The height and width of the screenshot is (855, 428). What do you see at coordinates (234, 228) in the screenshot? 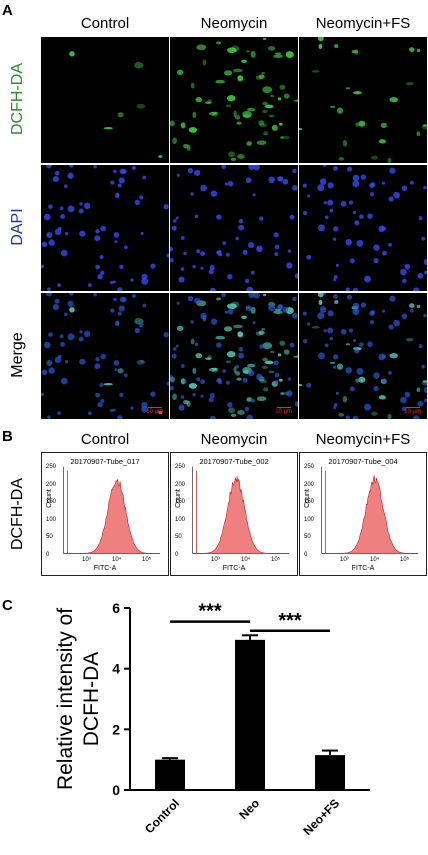
I see `micrograph-dapi-neomycin` at bounding box center [234, 228].